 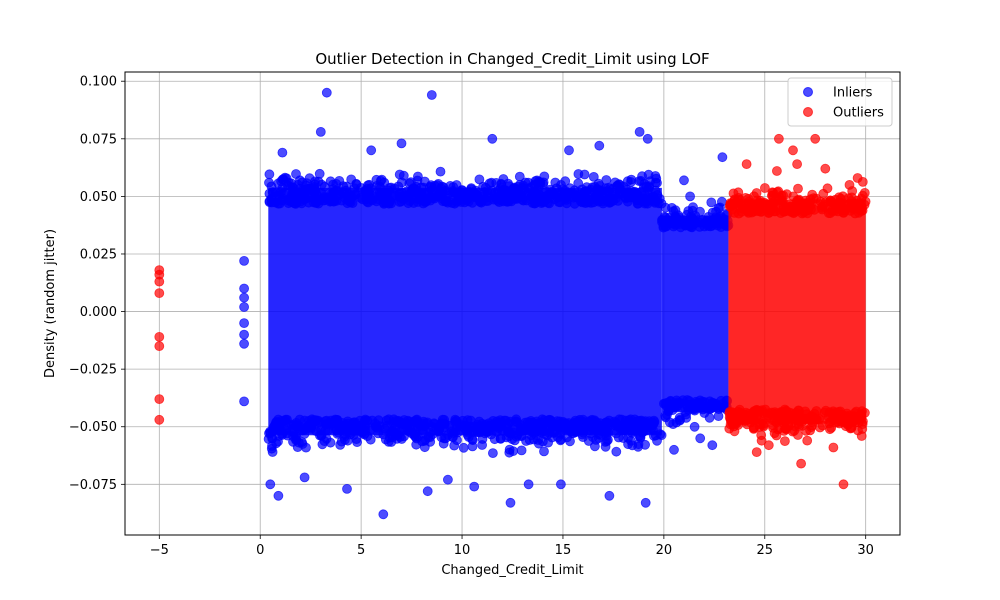 I want to click on x-tick-label: 25, so click(x=765, y=550).